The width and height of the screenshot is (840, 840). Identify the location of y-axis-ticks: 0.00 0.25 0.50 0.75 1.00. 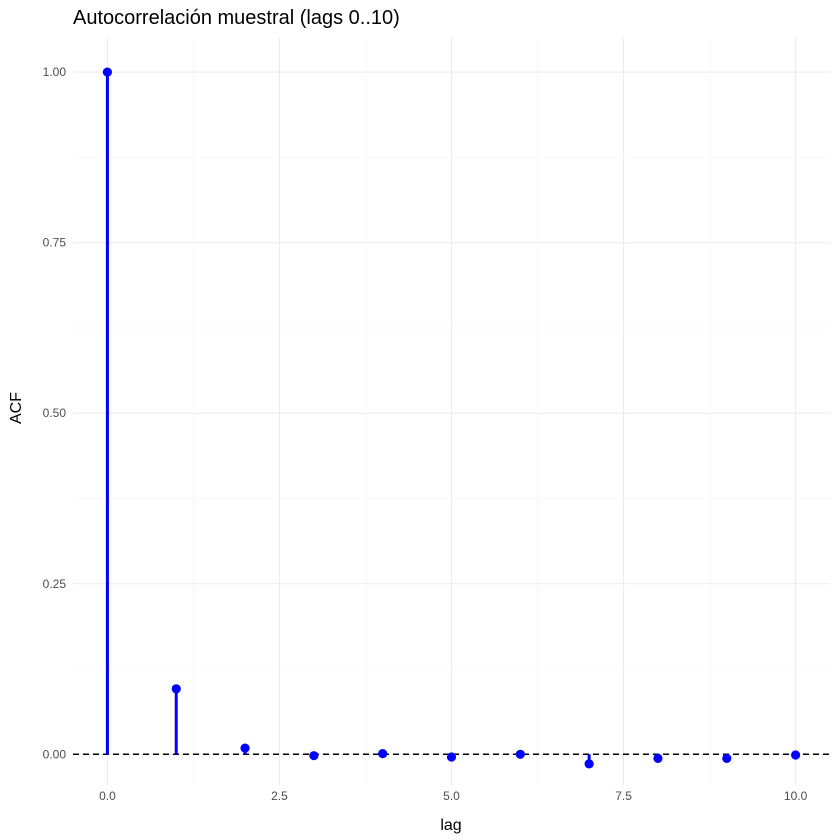
(55, 413).